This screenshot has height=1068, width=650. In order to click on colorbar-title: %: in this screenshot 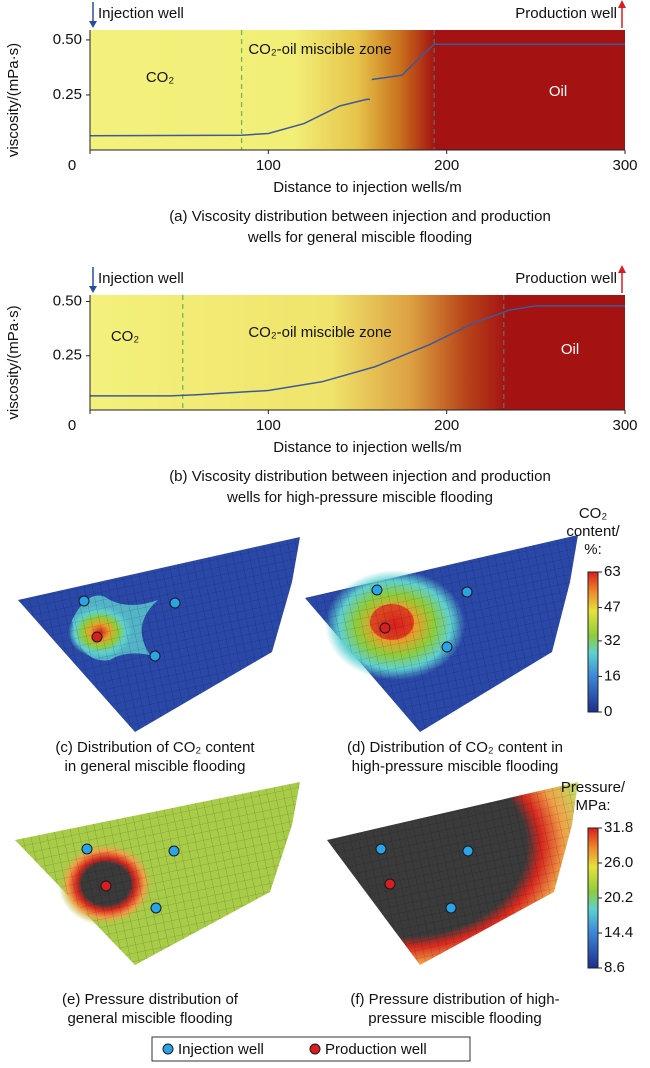, I will do `click(593, 549)`.